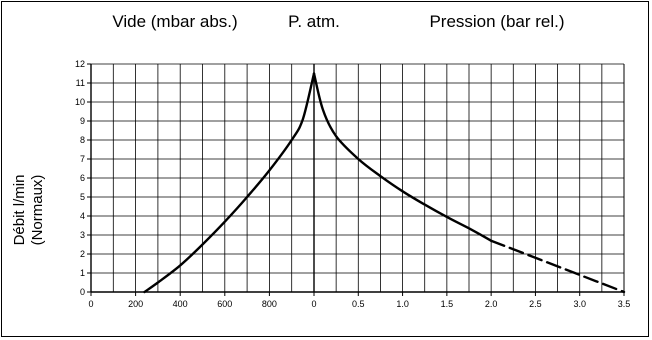  Describe the element at coordinates (82, 140) in the screenshot. I see `y-tick-label: 8` at that location.